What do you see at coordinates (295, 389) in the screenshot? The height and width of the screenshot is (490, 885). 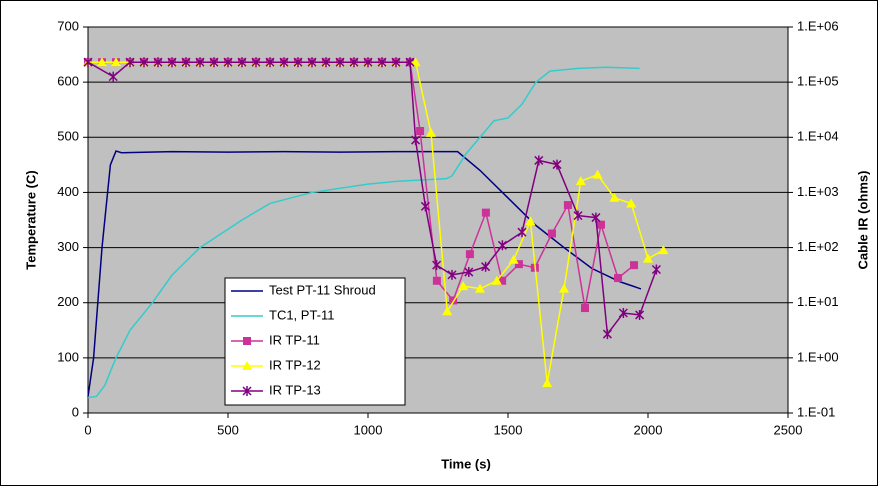 I see `legend-label: IR TP-13` at bounding box center [295, 389].